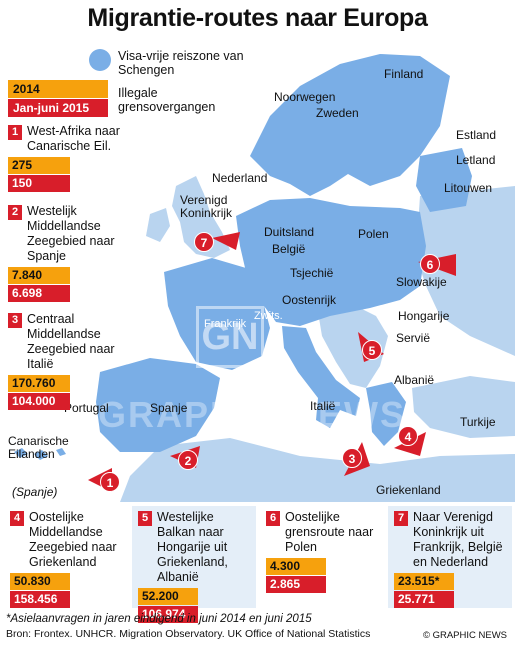  What do you see at coordinates (168, 596) in the screenshot?
I see `route-value-2014: 52.200` at bounding box center [168, 596].